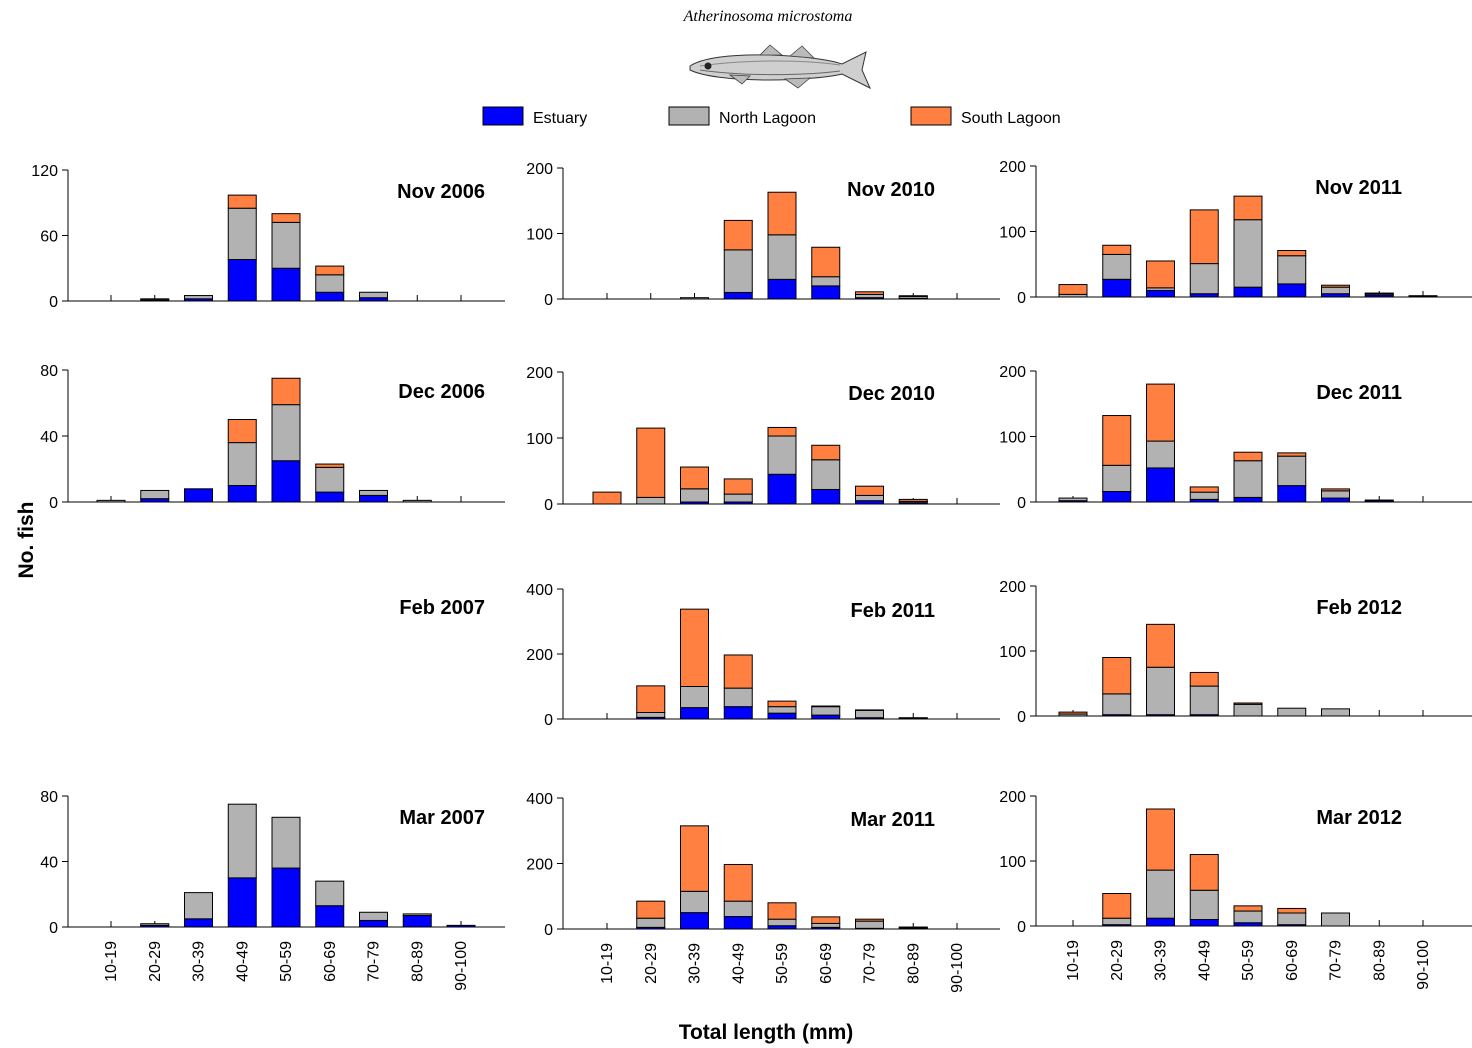 The image size is (1472, 1048). I want to click on y-tick-label: 120, so click(44, 171).